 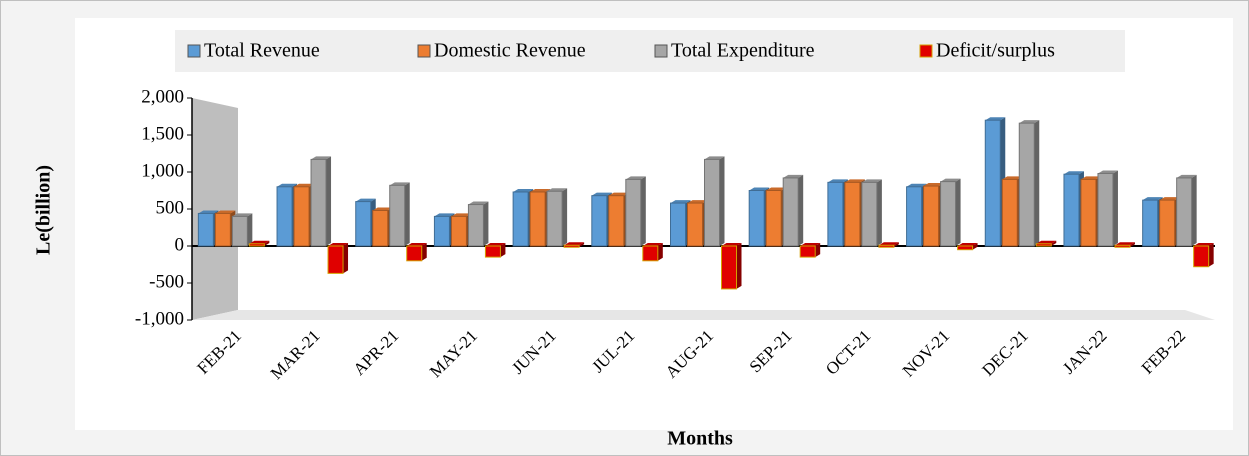 What do you see at coordinates (170, 207) in the screenshot?
I see `y-tick-label: 500` at bounding box center [170, 207].